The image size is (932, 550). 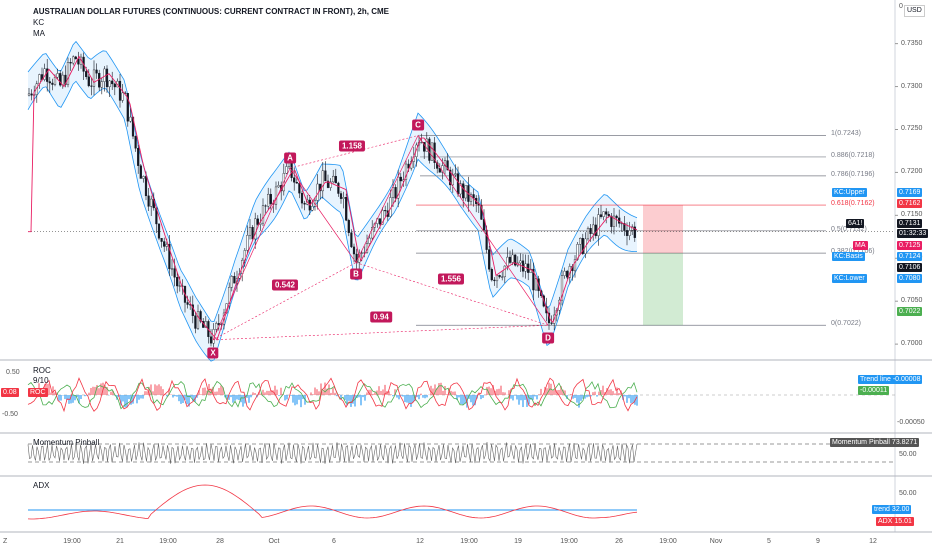 What do you see at coordinates (41, 485) in the screenshot?
I see `adx-title: ADX` at bounding box center [41, 485].